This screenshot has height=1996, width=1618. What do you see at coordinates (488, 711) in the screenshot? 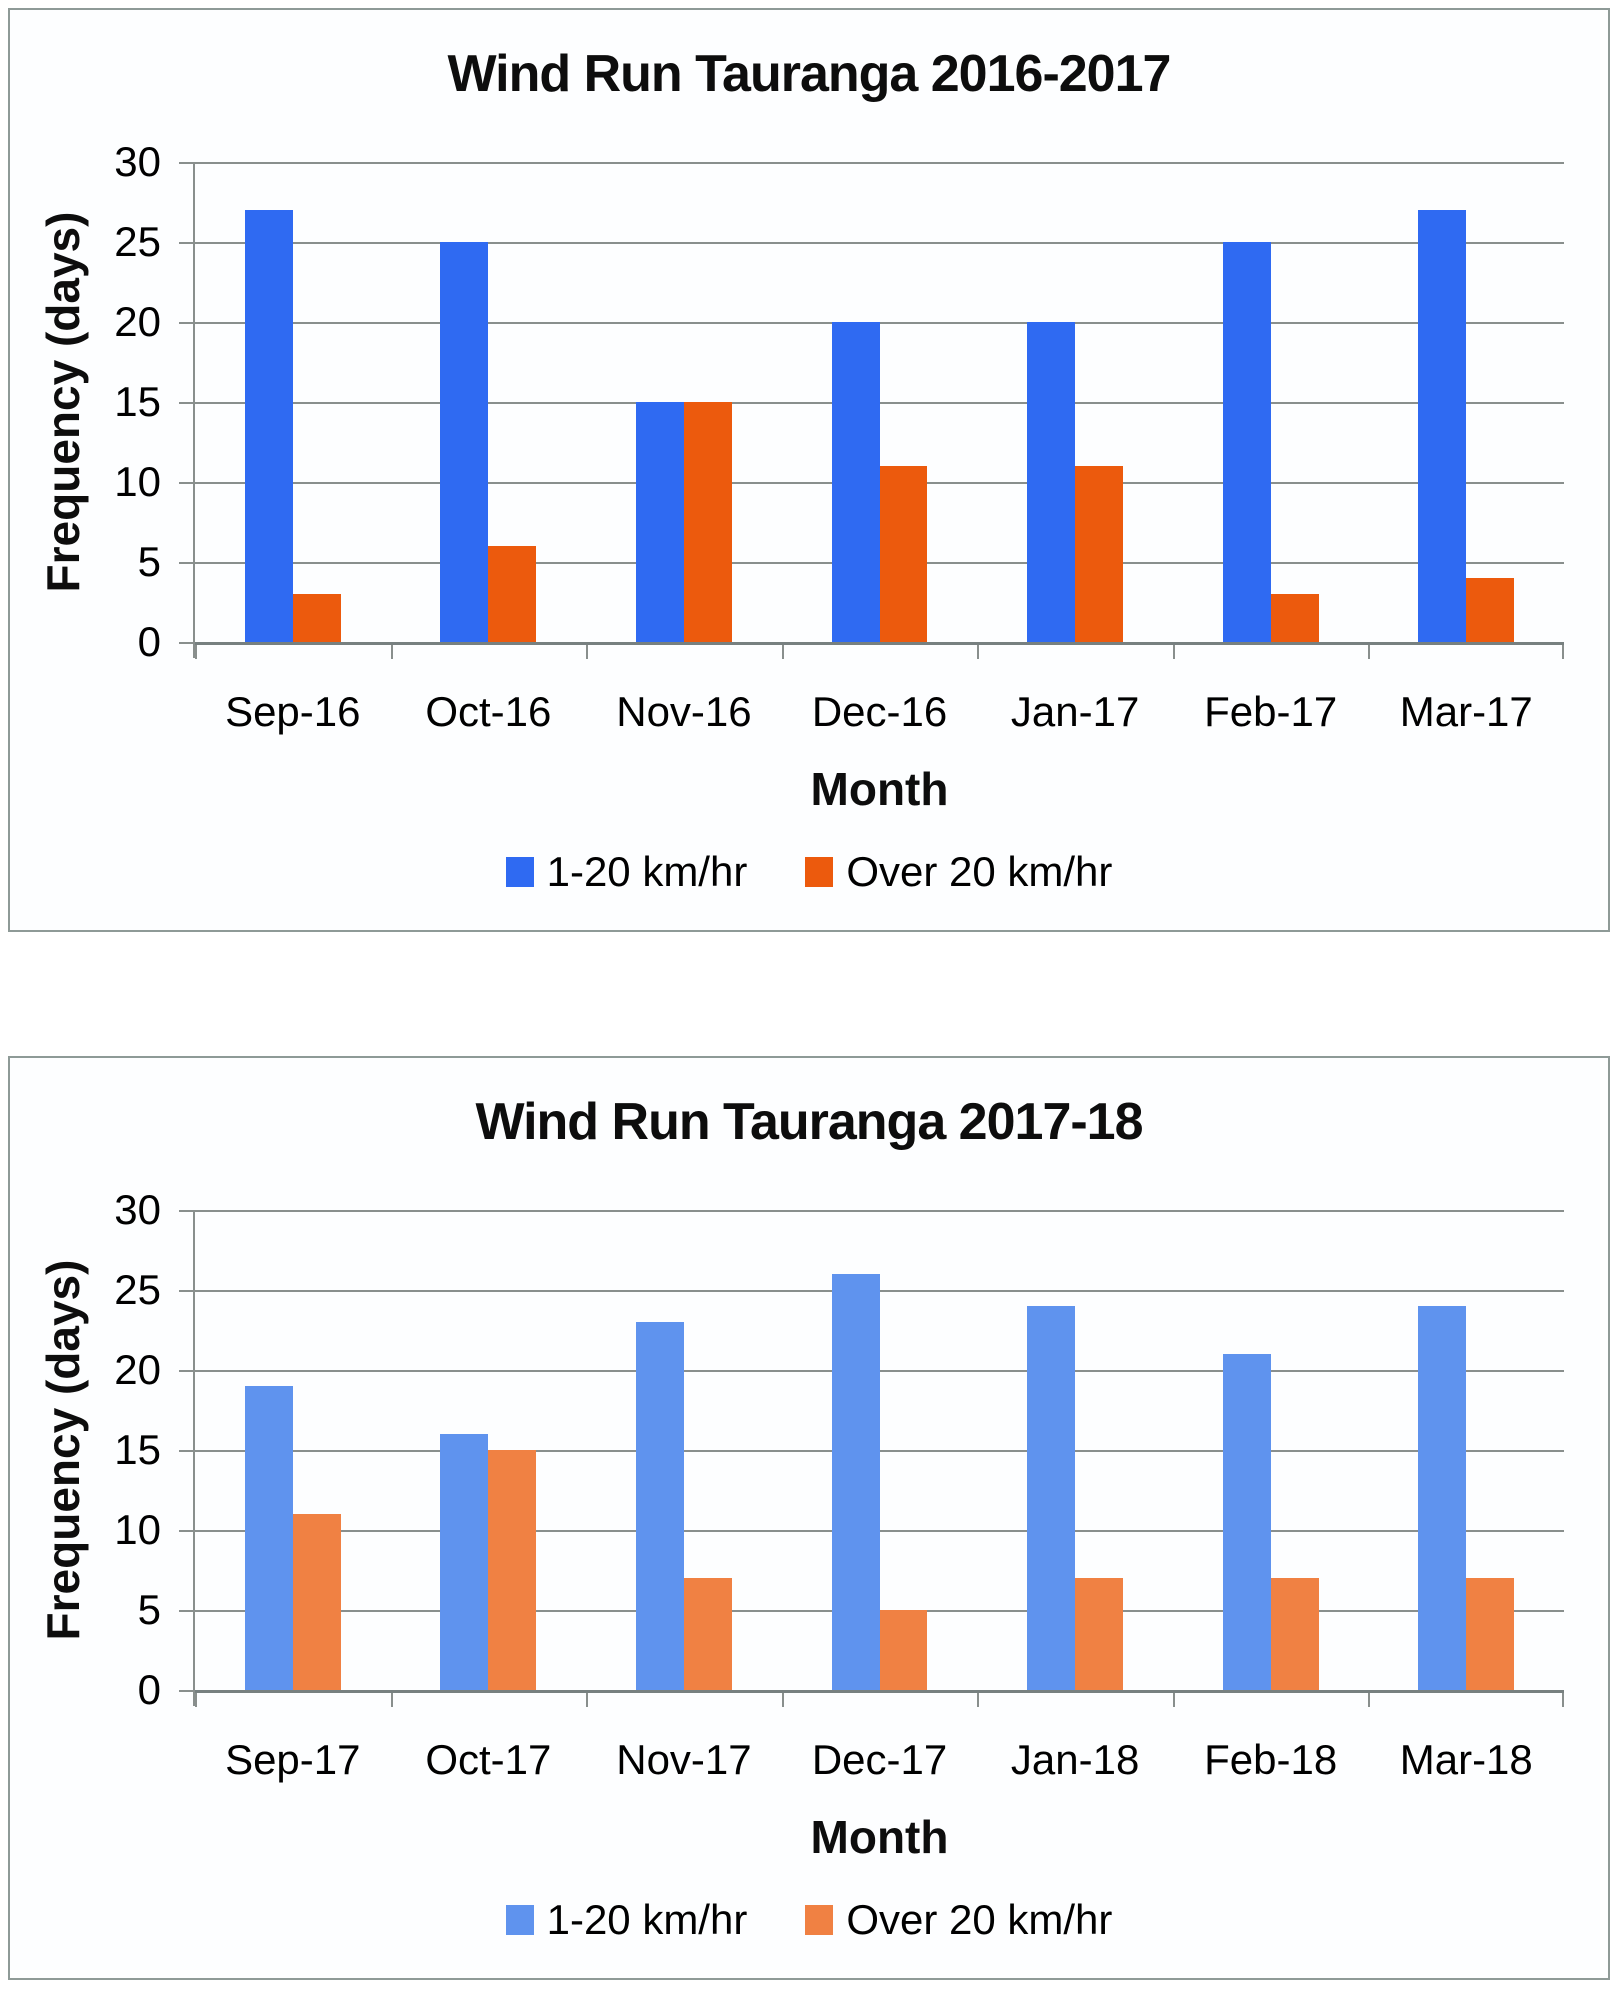
I see `x-axis-label: Oct-16` at bounding box center [488, 711].